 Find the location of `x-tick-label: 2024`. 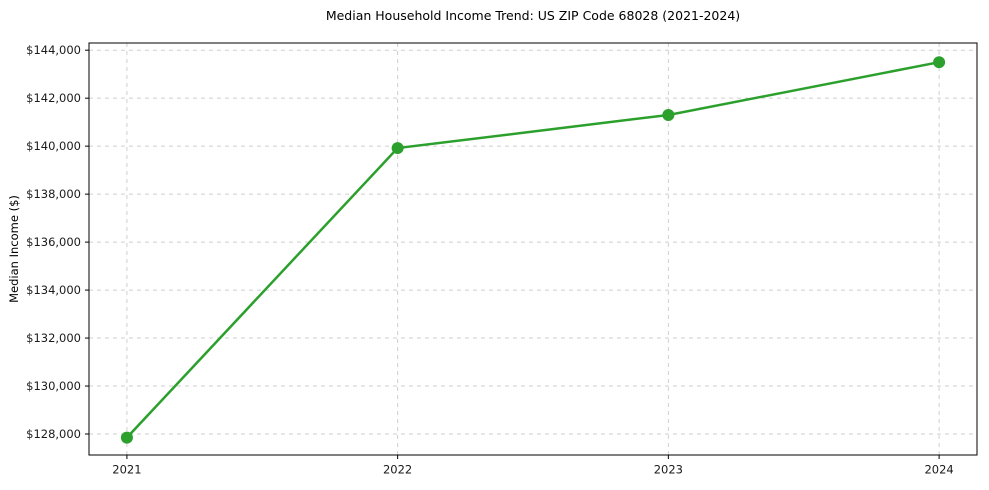

x-tick-label: 2024 is located at coordinates (938, 469).